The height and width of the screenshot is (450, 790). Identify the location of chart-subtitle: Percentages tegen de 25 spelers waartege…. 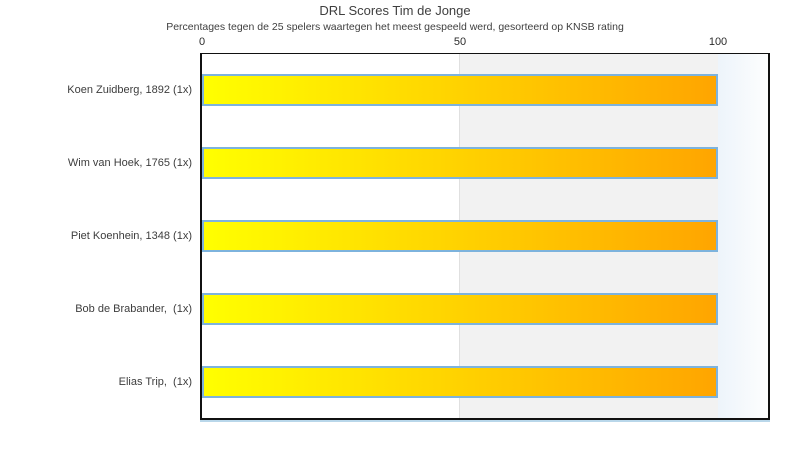
(395, 27).